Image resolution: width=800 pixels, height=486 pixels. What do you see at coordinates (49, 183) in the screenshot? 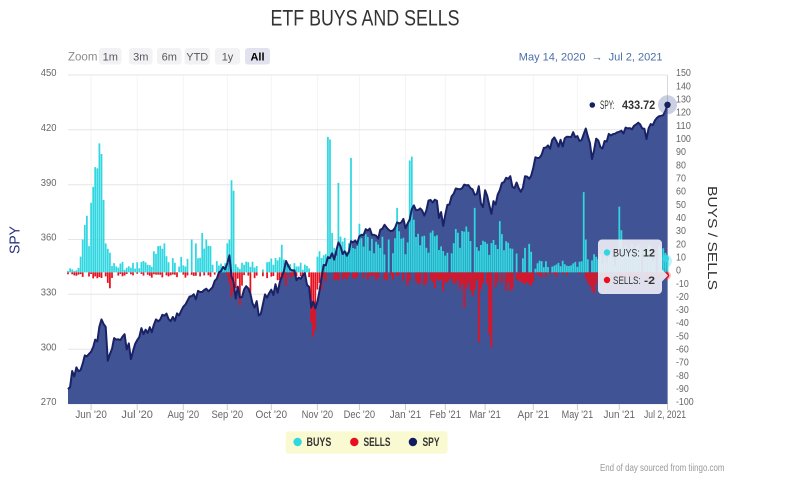
I see `svg-text: 390` at bounding box center [49, 183].